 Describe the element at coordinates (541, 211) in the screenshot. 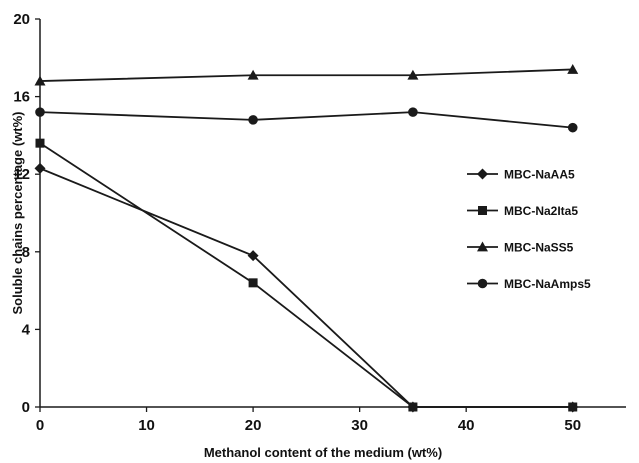

I see `legend-label: MBC-Na2Ita5` at that location.